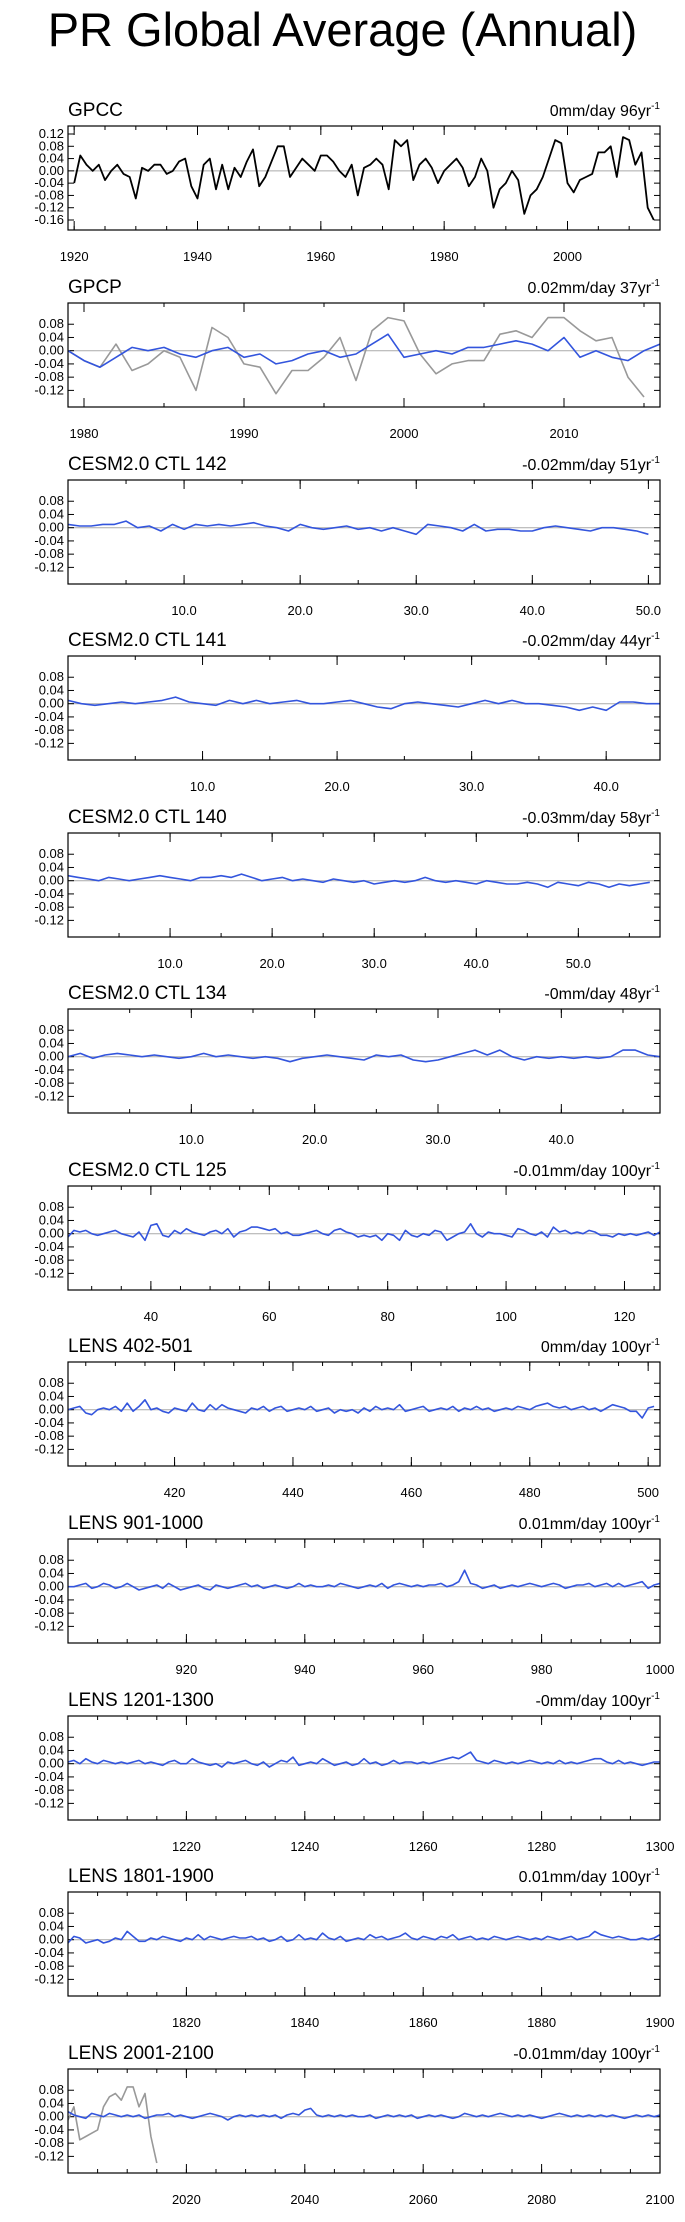  What do you see at coordinates (269, 1316) in the screenshot?
I see `x-tick-label: 60` at bounding box center [269, 1316].